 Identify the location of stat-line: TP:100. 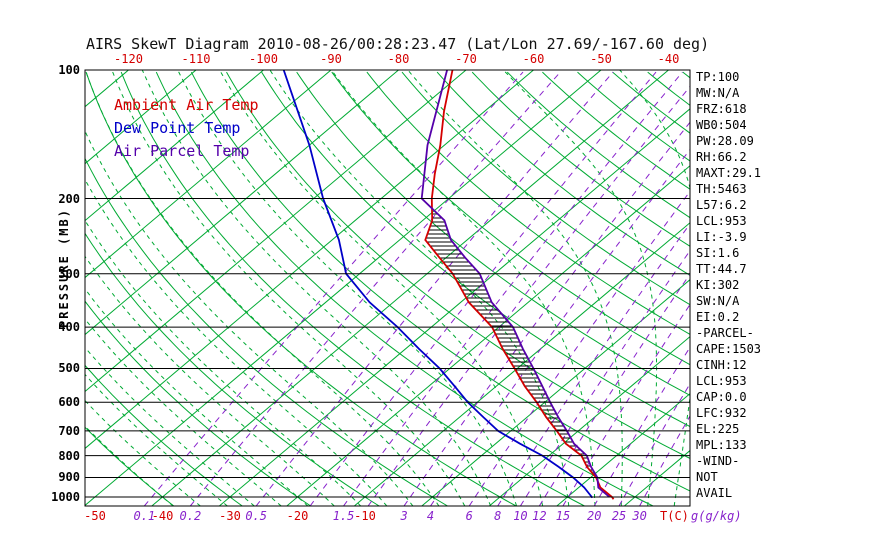
(718, 77).